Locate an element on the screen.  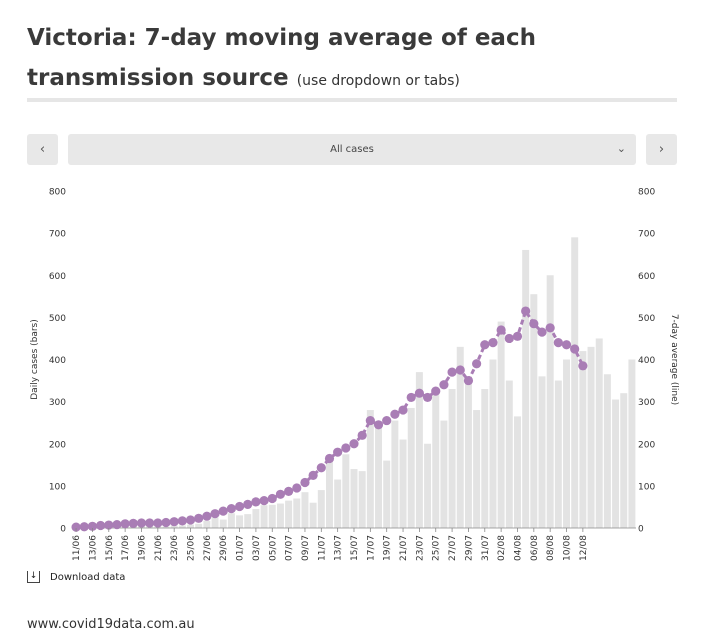
x-tick-label-9: 29/06 is located at coordinates (224, 548).